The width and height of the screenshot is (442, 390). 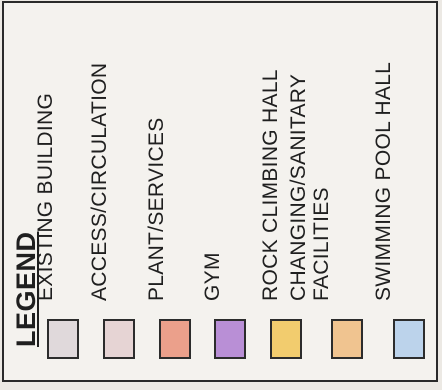 I want to click on legend-label: SWIMMING POOL HALL, so click(x=383, y=181).